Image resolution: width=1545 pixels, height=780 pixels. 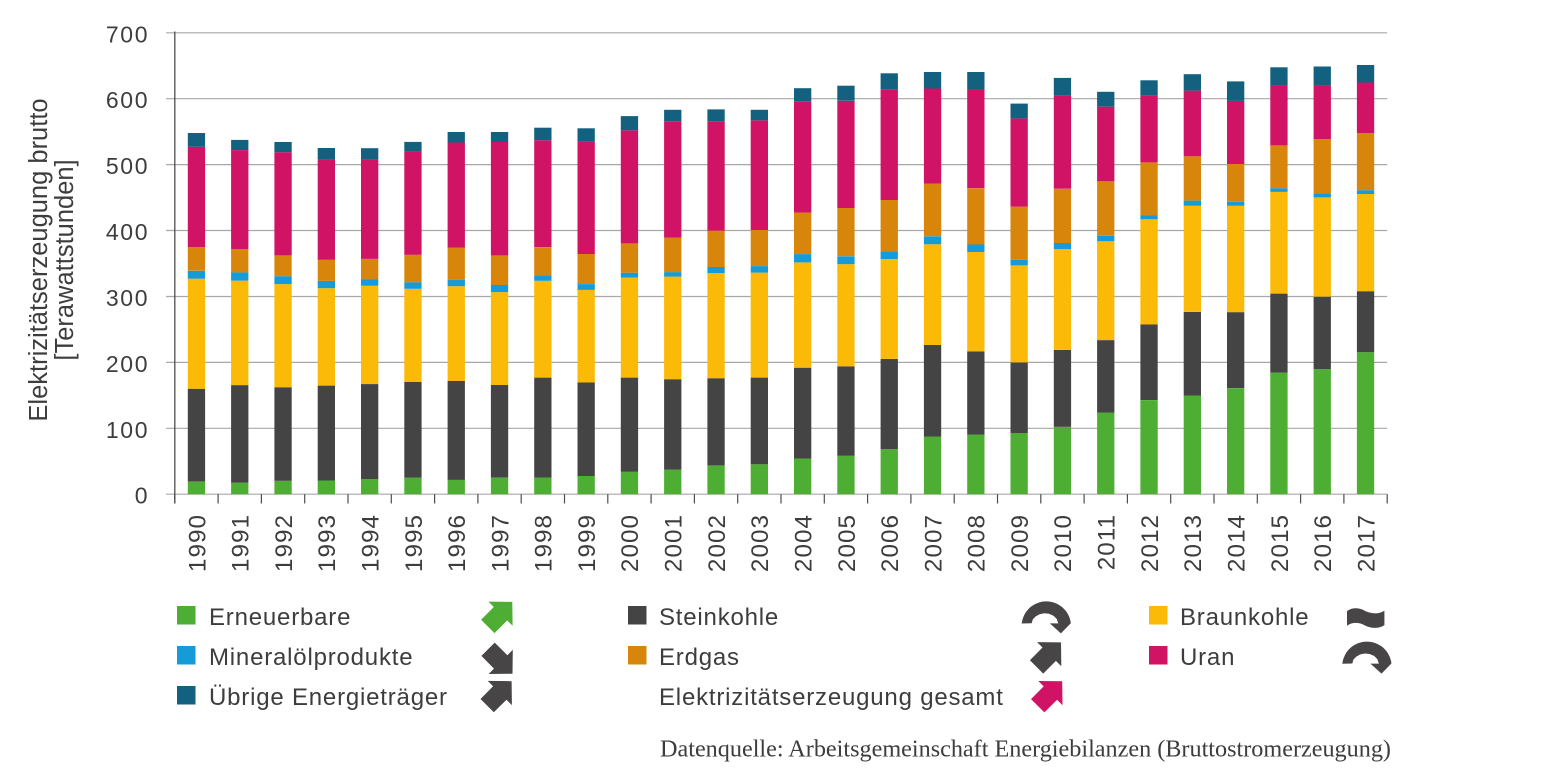 I want to click on svg-text: 2010, so click(x=1063, y=543).